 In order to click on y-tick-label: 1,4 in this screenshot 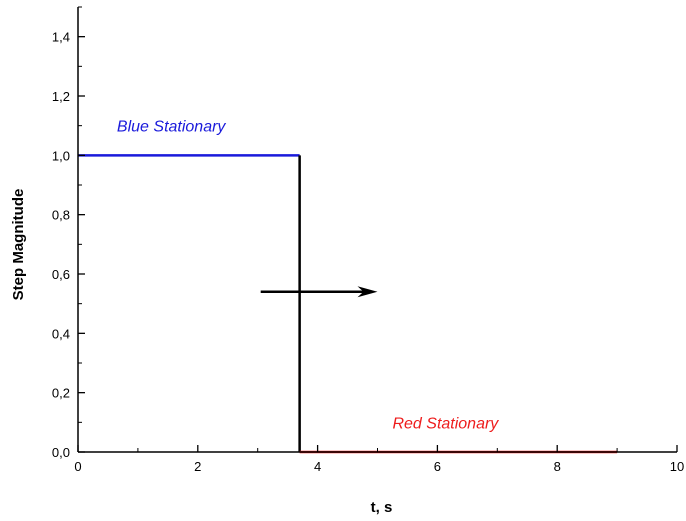, I will do `click(61, 37)`.